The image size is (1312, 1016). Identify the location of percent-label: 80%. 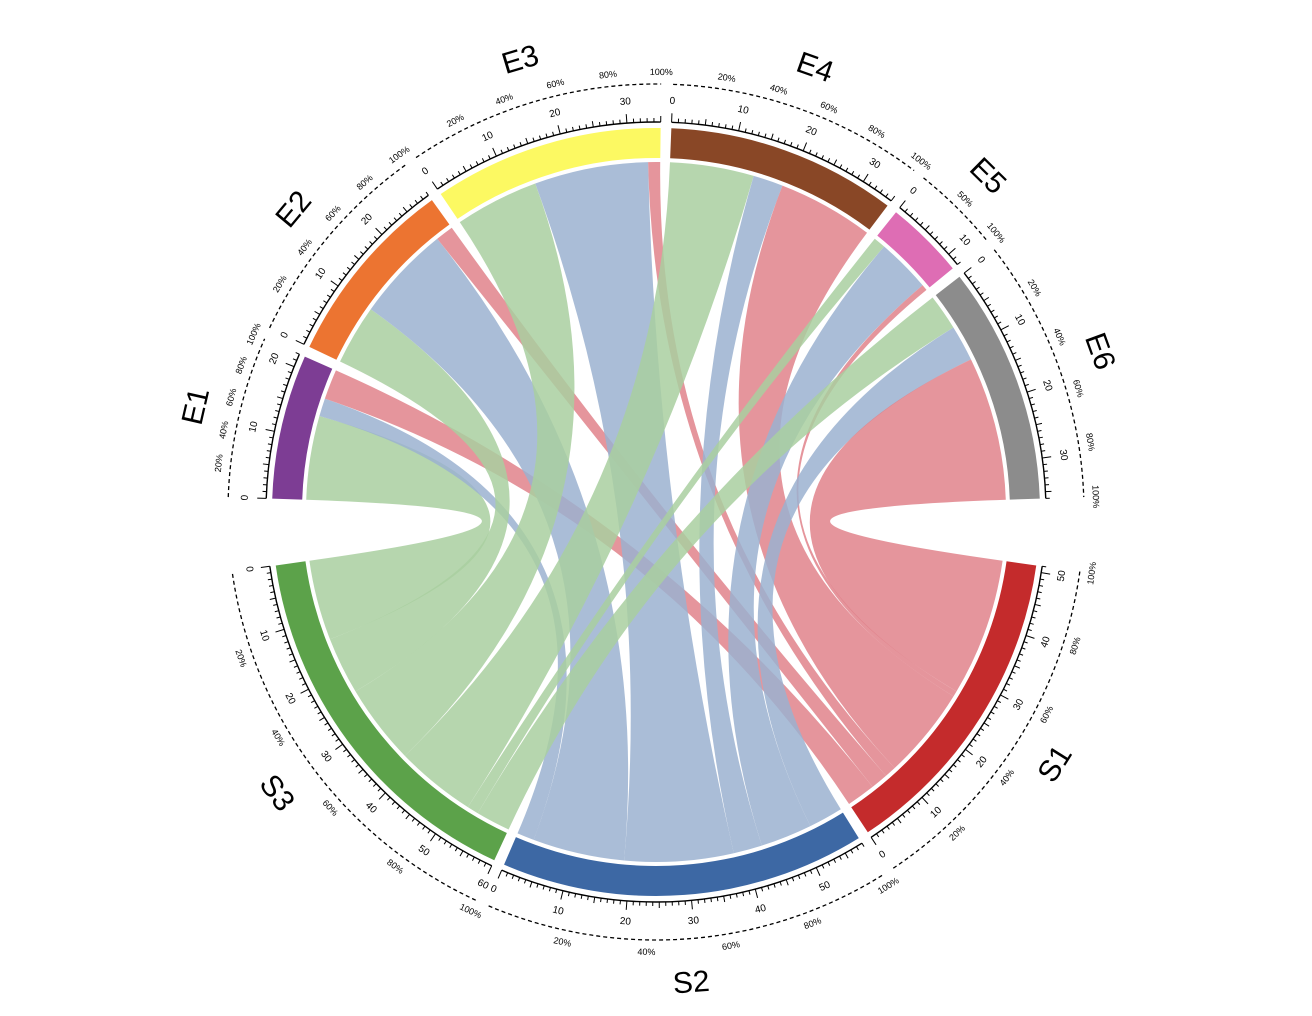
(812, 923).